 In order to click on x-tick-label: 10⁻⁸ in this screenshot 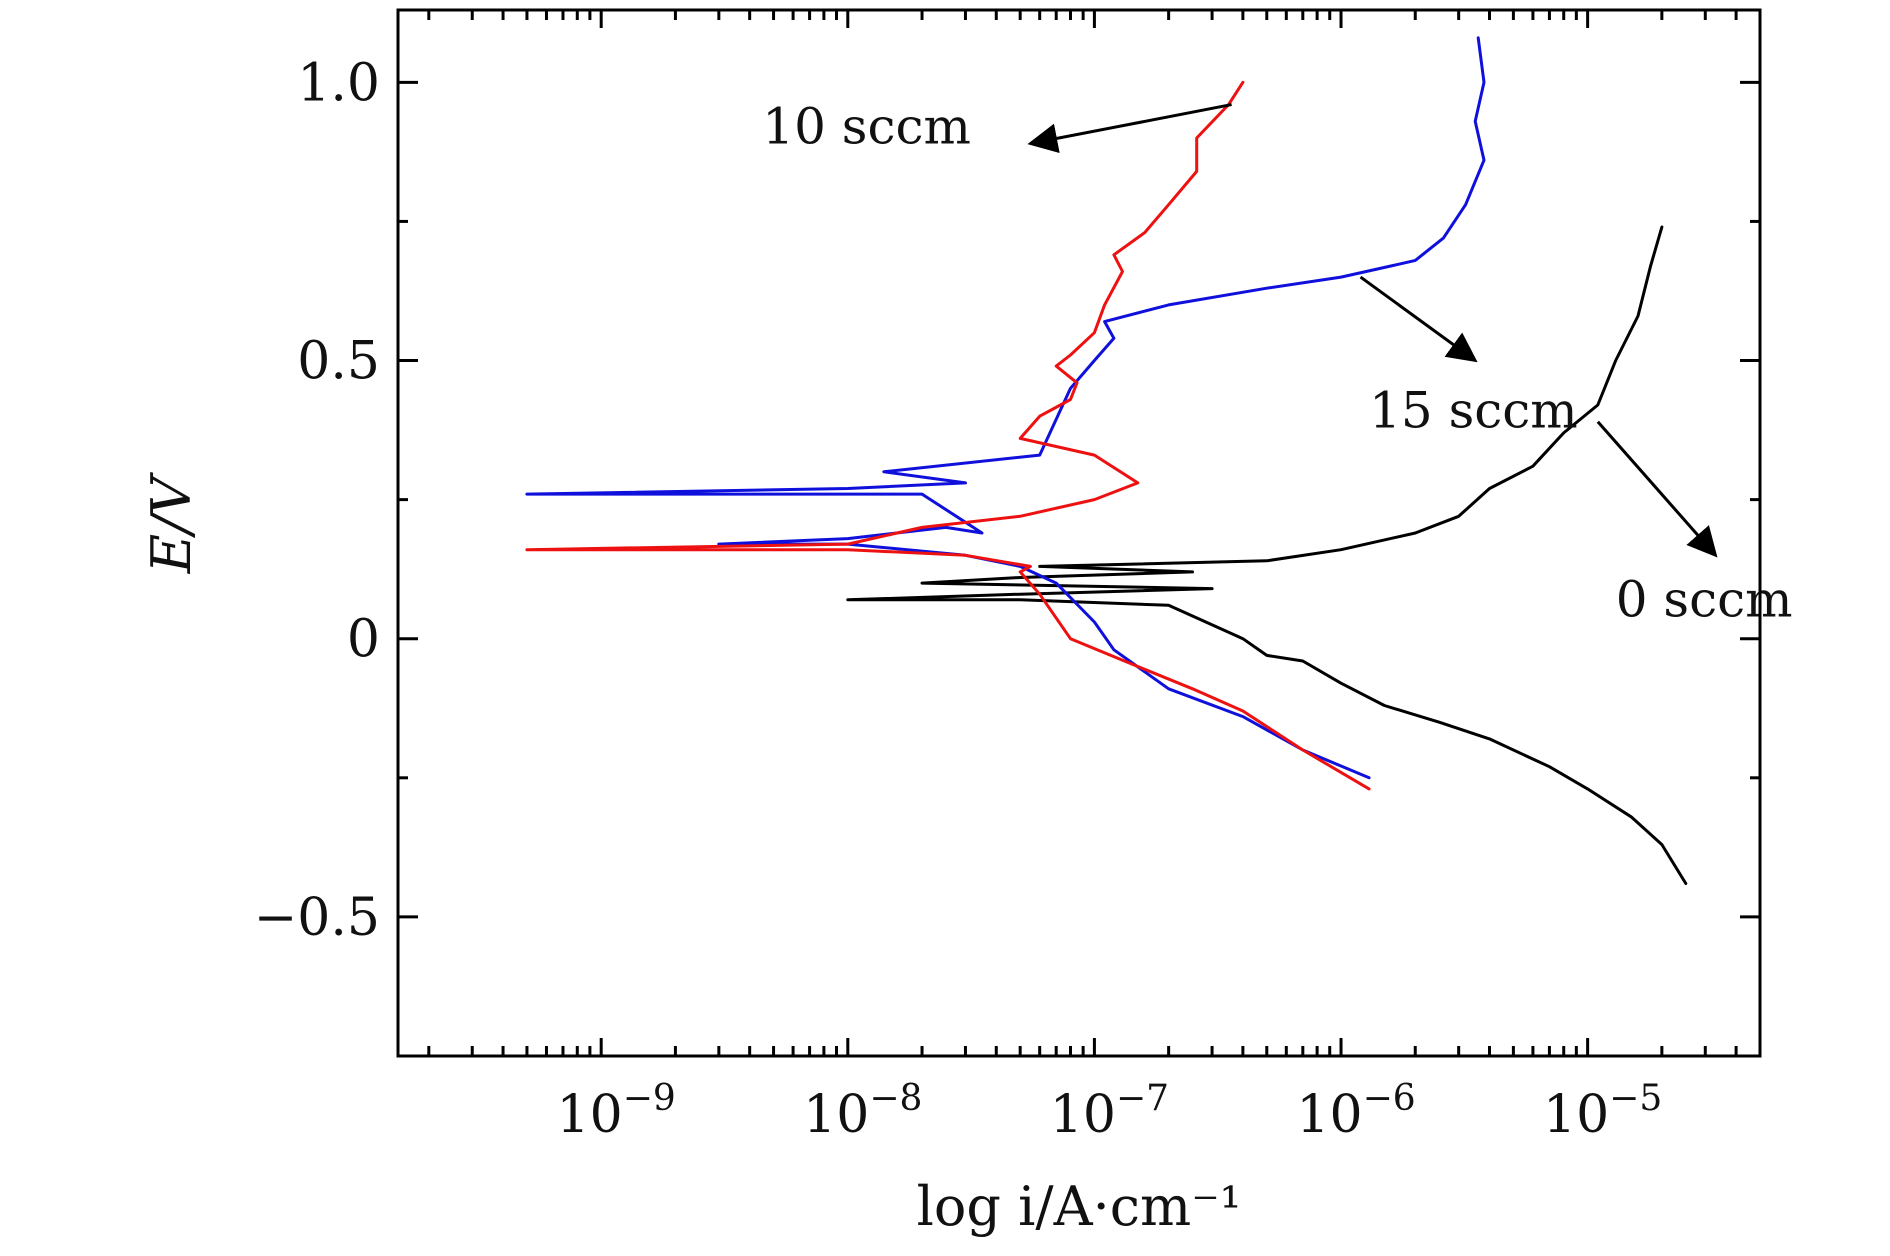, I will do `click(862, 1111)`.